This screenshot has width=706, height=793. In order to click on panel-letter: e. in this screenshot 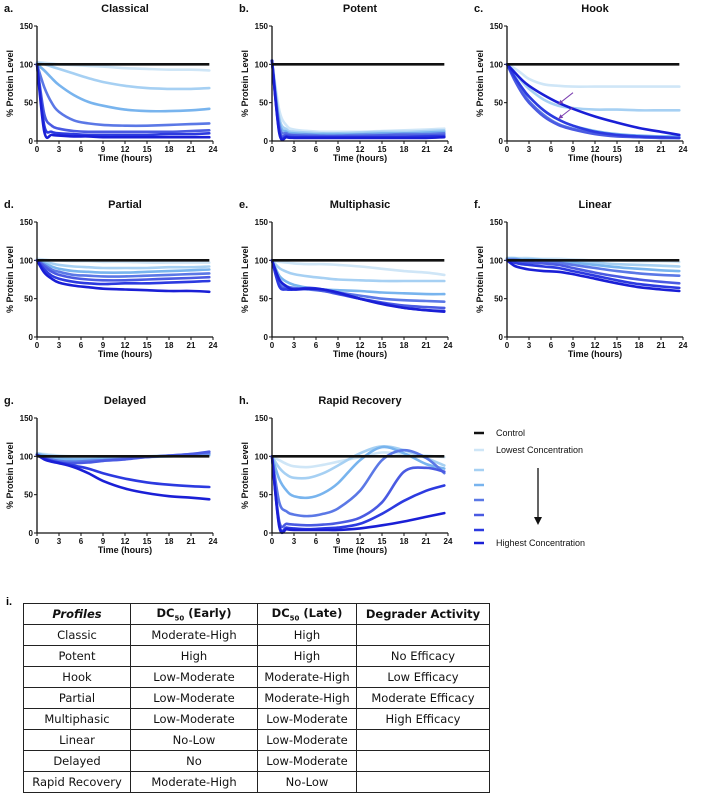, I will do `click(243, 205)`.